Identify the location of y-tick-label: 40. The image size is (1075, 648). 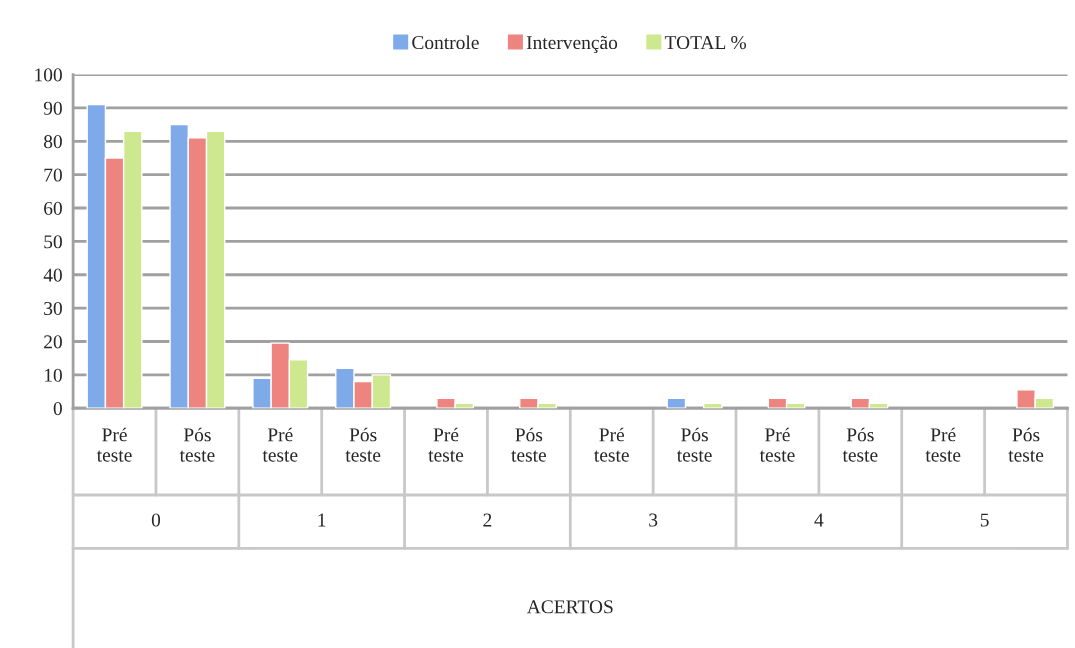
(52, 275).